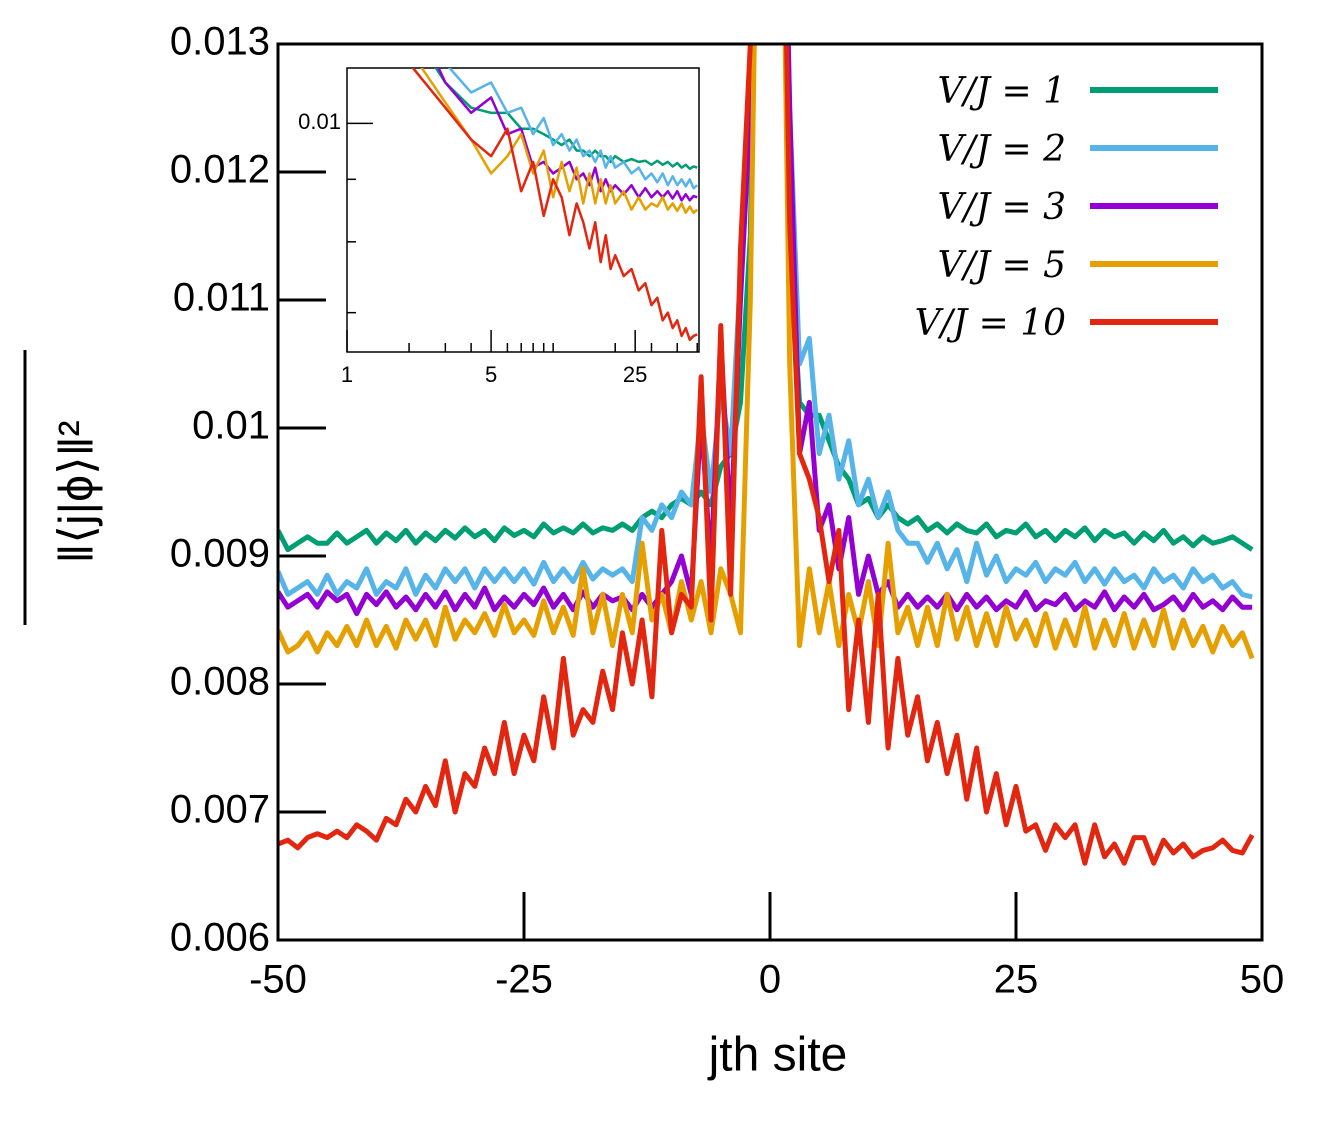 This screenshot has height=1132, width=1329. What do you see at coordinates (770, 980) in the screenshot?
I see `x-tick-label: 0` at bounding box center [770, 980].